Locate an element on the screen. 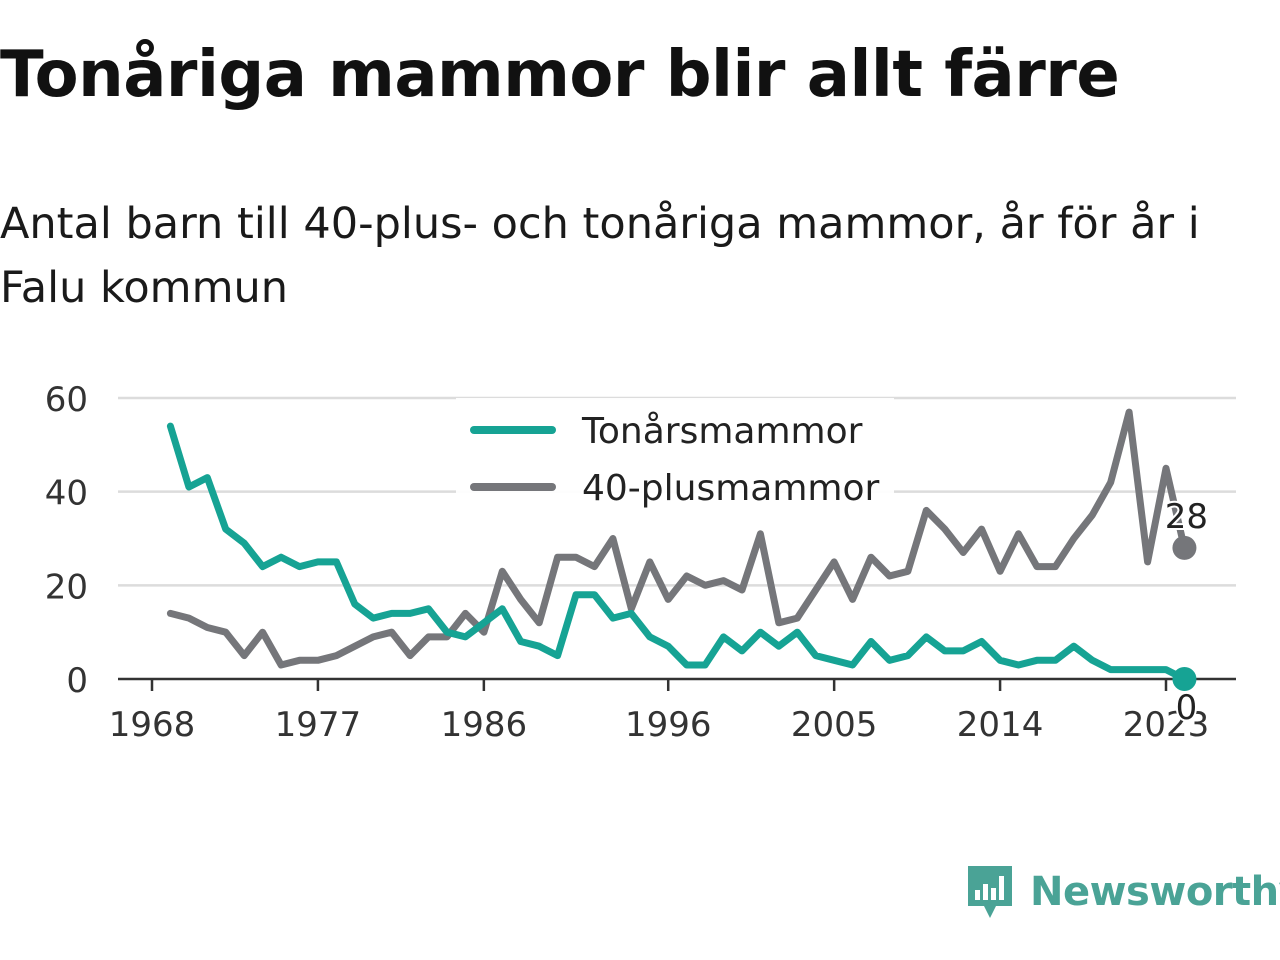 The image size is (1280, 960). newsworthy-logo-icon is located at coordinates (990, 892).